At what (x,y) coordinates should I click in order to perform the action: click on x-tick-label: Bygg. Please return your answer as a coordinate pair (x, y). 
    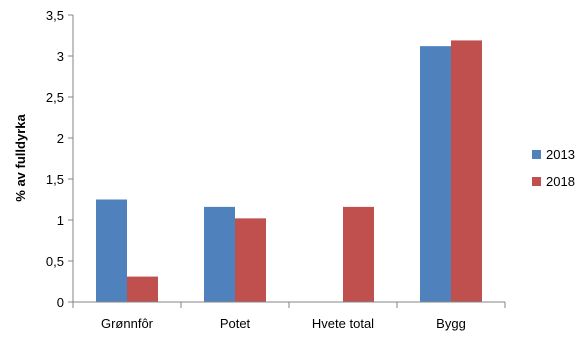
    Looking at the image, I should click on (451, 323).